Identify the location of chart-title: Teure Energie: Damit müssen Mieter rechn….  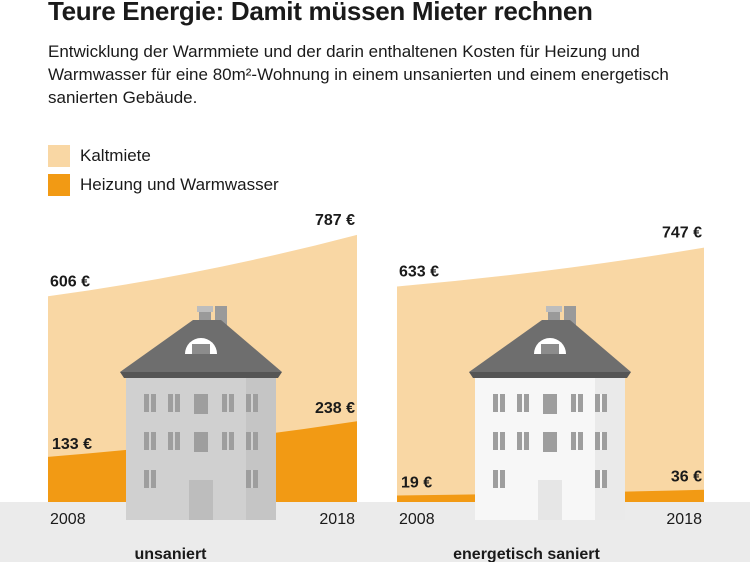
(320, 13).